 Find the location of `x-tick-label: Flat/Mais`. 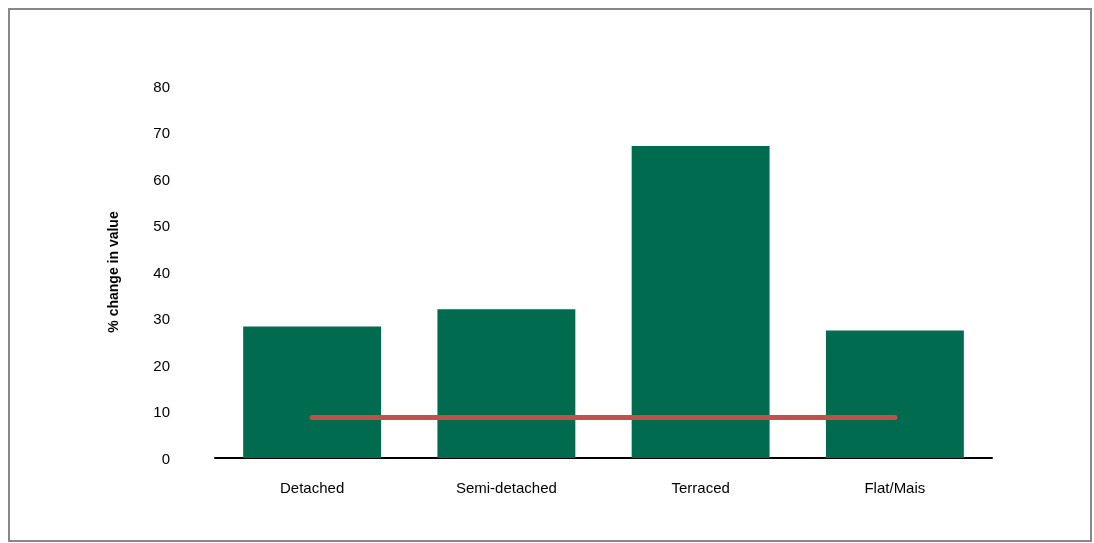

x-tick-label: Flat/Mais is located at coordinates (895, 487).